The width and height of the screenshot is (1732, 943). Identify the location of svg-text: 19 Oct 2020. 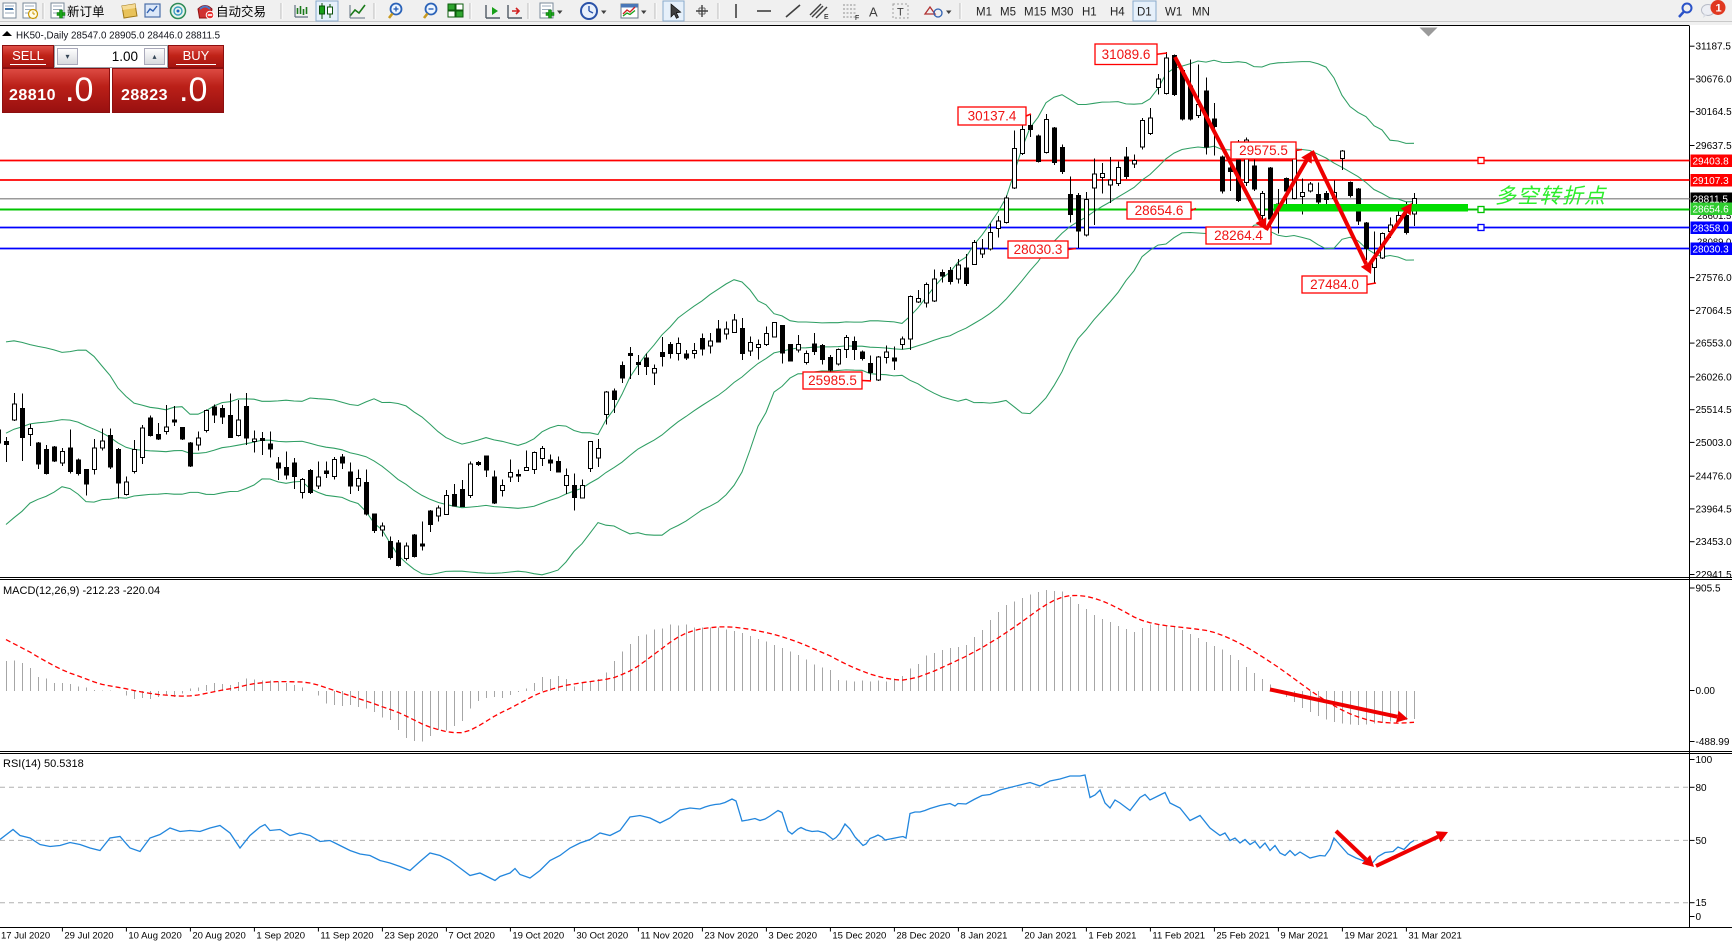
(538, 936).